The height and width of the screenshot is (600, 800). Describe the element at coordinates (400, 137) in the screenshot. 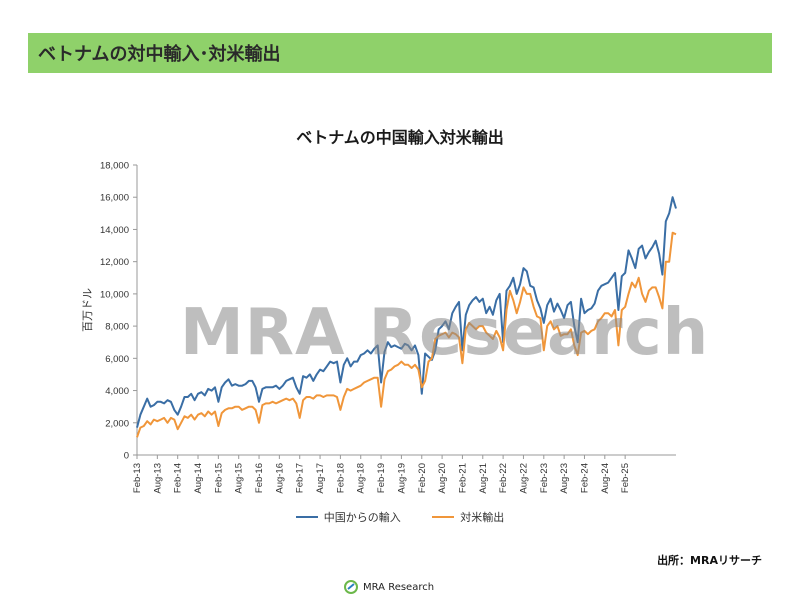

I see `chart-title: ベトナムの中国輸入対米輸出` at that location.